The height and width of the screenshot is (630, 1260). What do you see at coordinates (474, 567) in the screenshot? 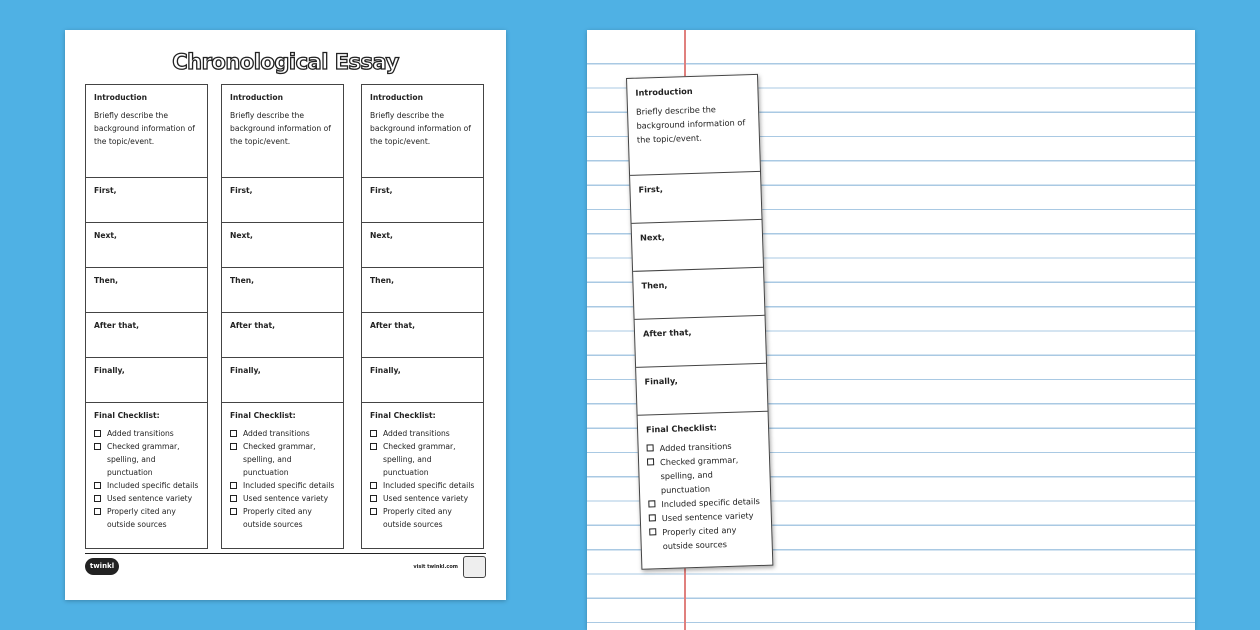
I see `quality-badge-icon` at bounding box center [474, 567].